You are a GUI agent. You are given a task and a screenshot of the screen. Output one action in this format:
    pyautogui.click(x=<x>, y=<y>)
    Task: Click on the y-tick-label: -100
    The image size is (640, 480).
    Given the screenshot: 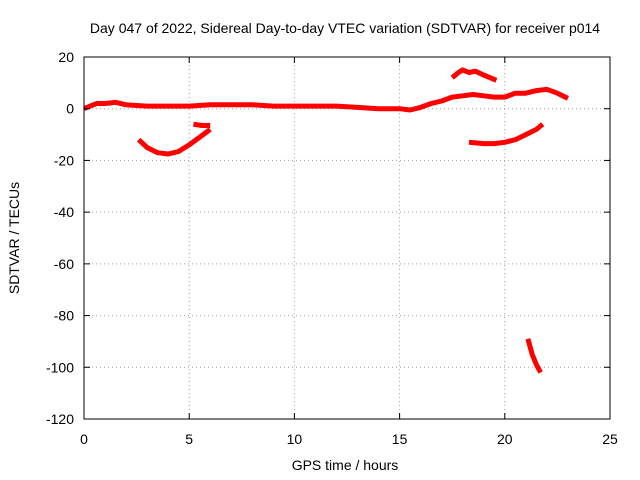 What is the action you would take?
    pyautogui.click(x=60, y=367)
    